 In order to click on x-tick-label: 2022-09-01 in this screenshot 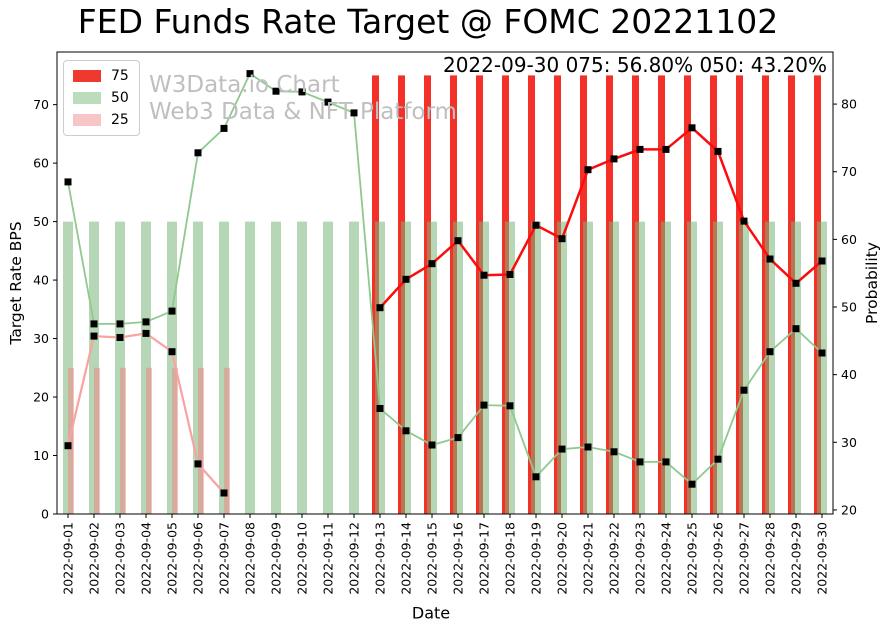, I will do `click(68, 558)`.